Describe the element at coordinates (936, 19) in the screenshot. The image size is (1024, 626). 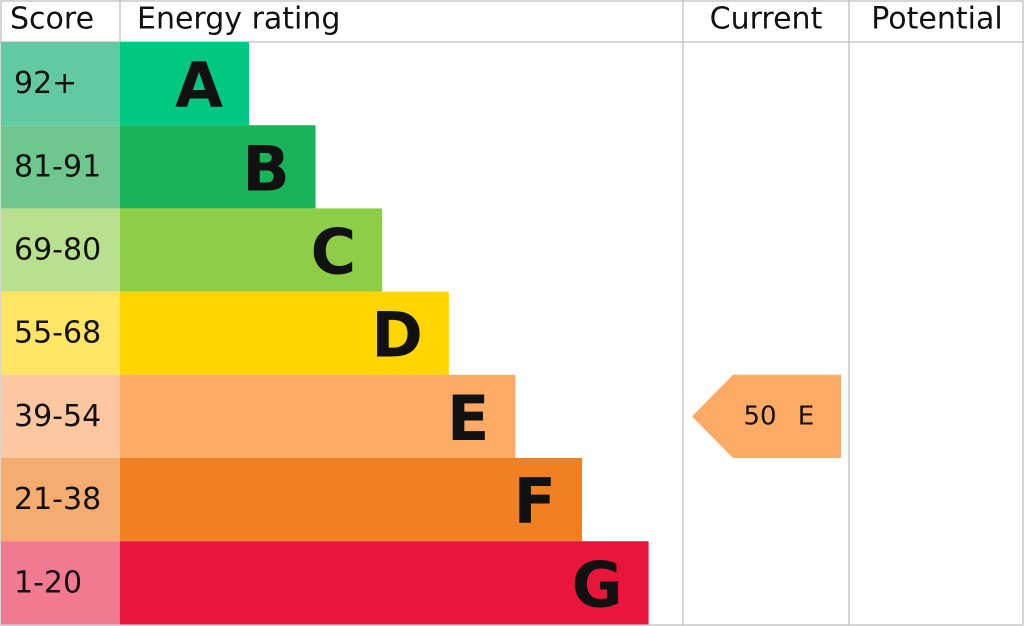
I see `header-potential: Potential` at that location.